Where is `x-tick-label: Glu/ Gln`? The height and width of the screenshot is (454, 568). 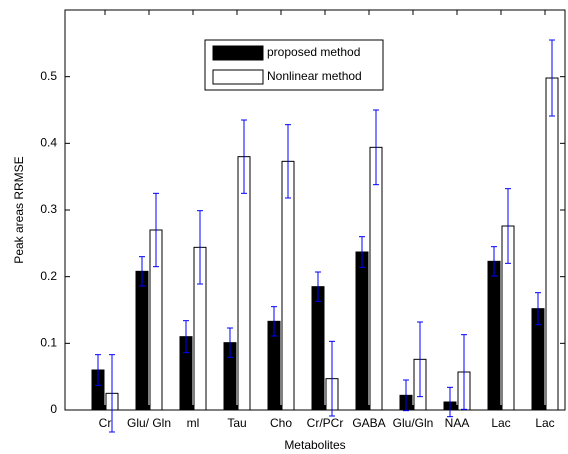
x-tick-label: Glu/ Gln is located at coordinates (149, 423).